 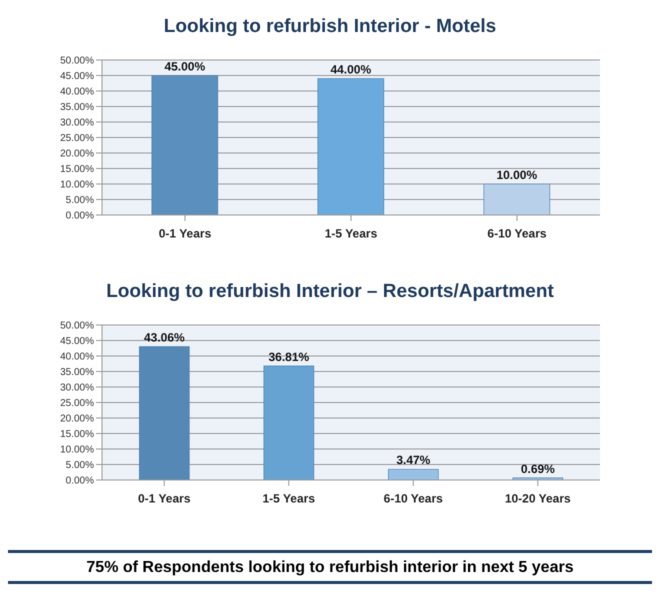 What do you see at coordinates (165, 337) in the screenshot?
I see `data-label: 43.06%` at bounding box center [165, 337].